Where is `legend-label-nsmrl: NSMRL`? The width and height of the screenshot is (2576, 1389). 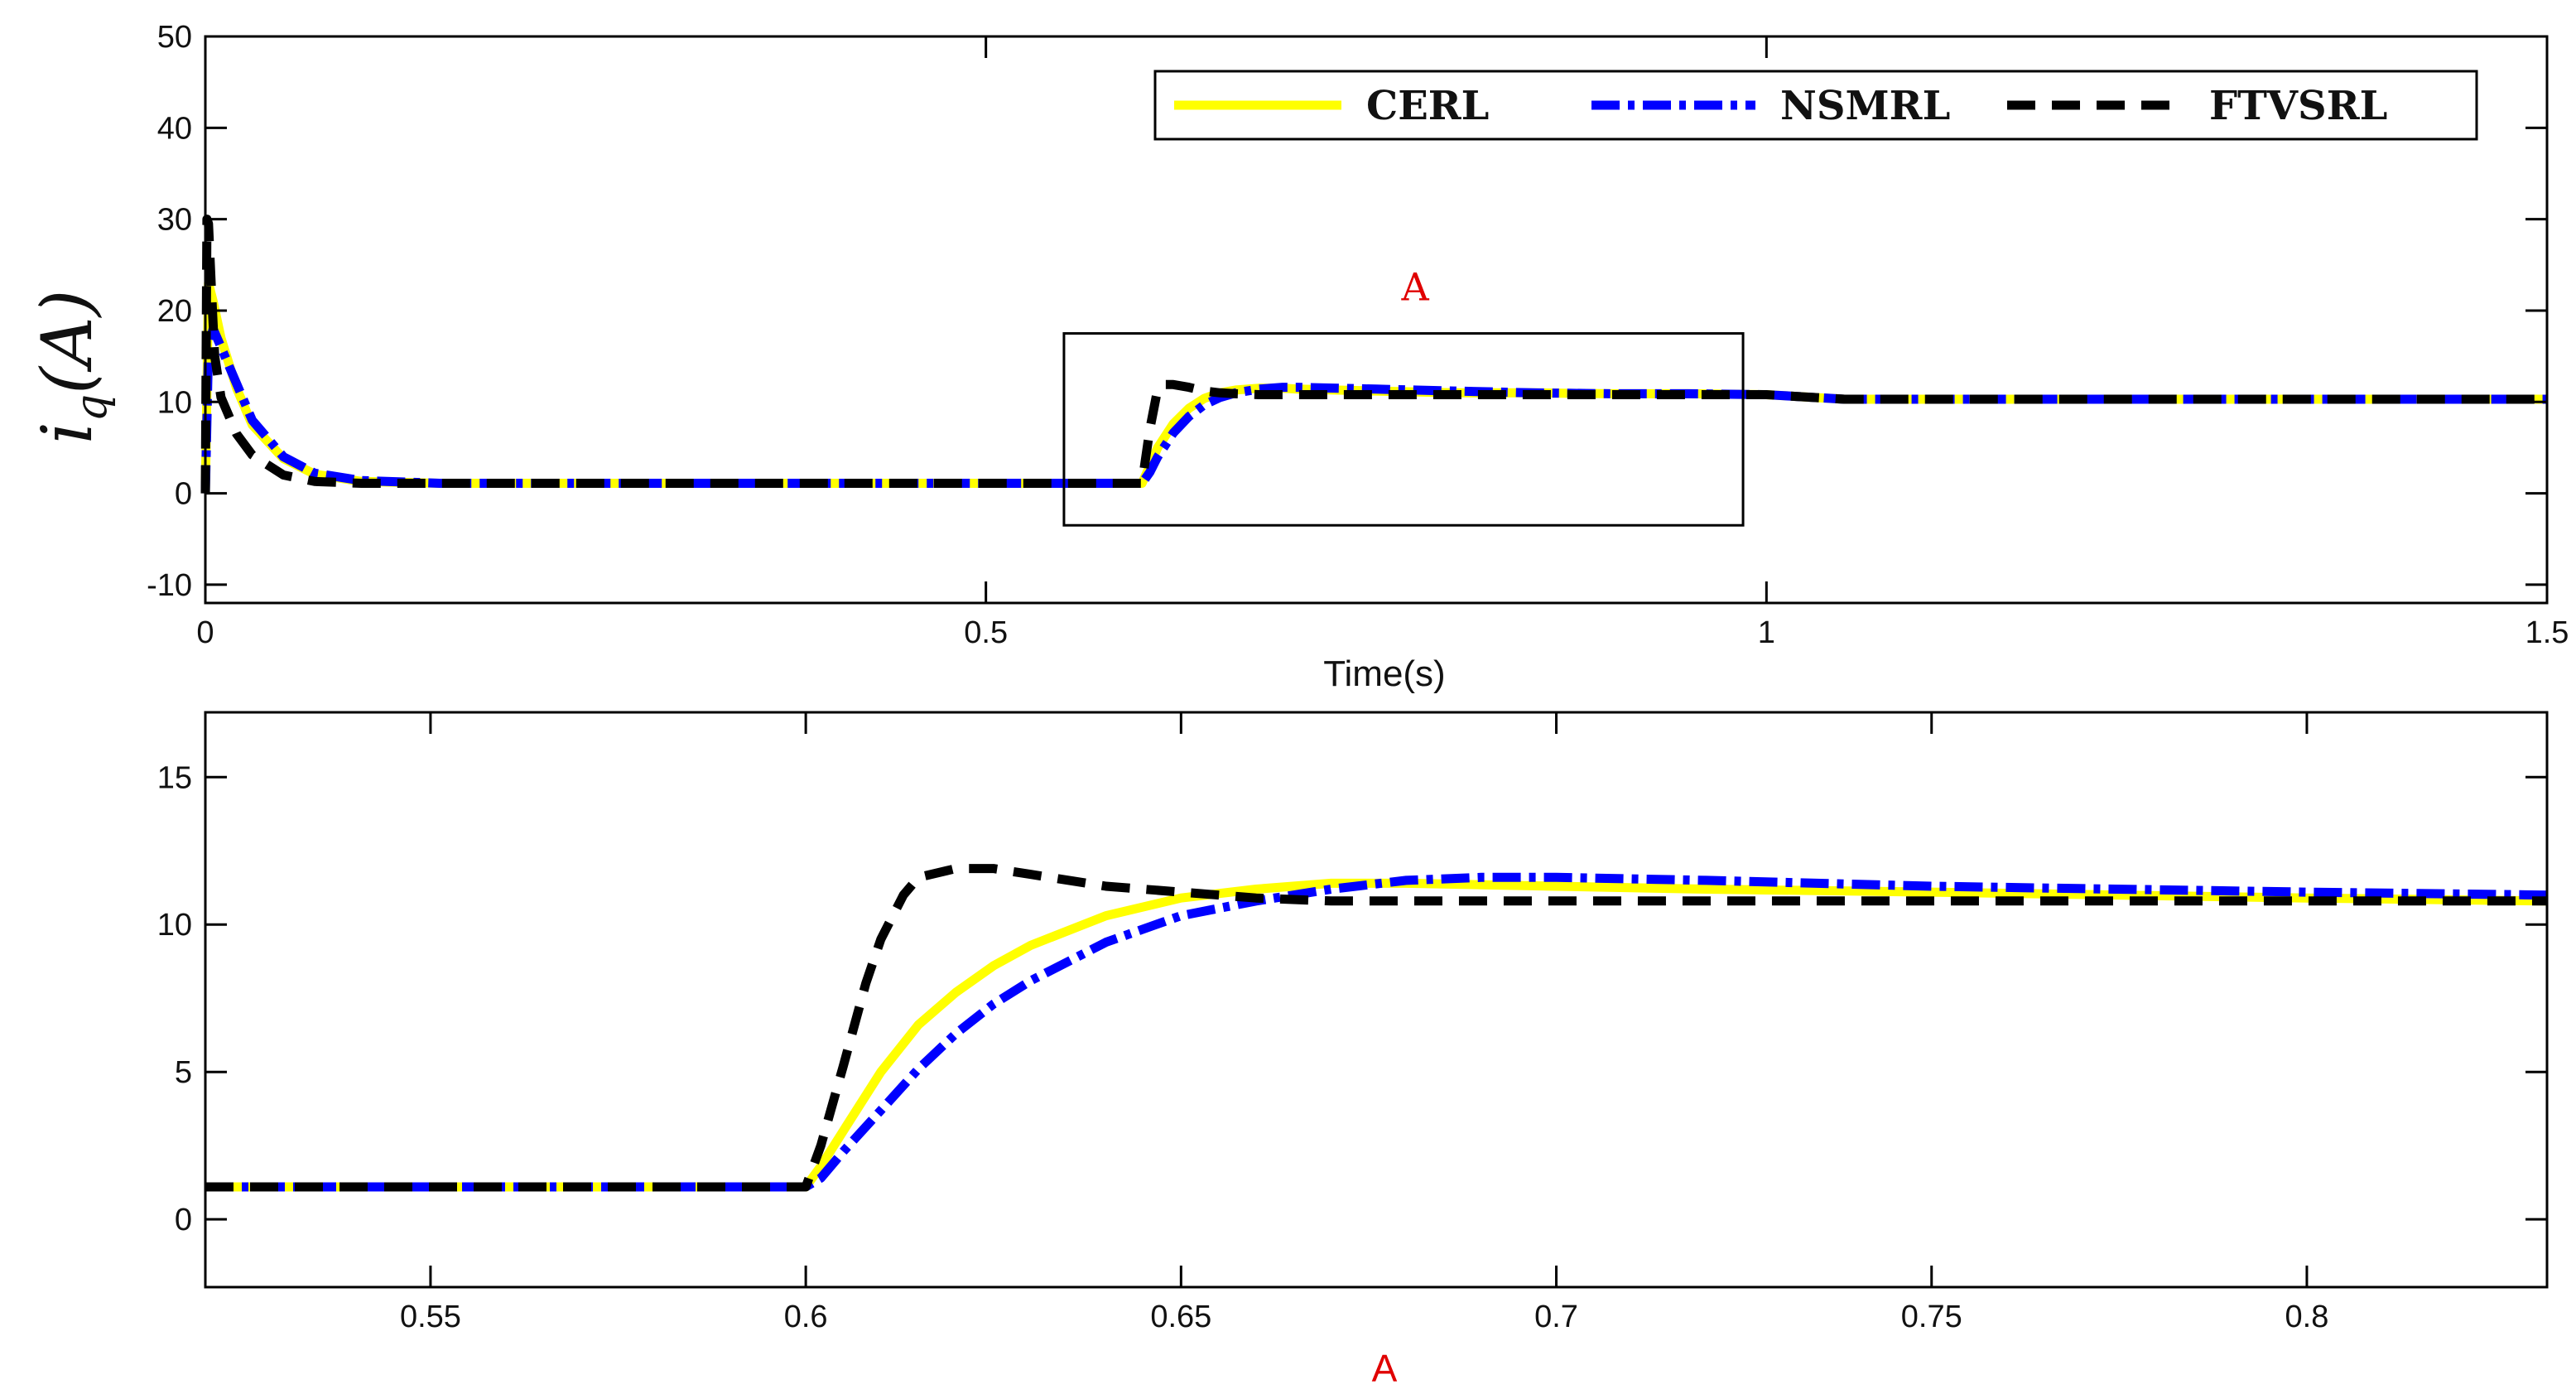 legend-label-nsmrl: NSMRL is located at coordinates (1865, 106).